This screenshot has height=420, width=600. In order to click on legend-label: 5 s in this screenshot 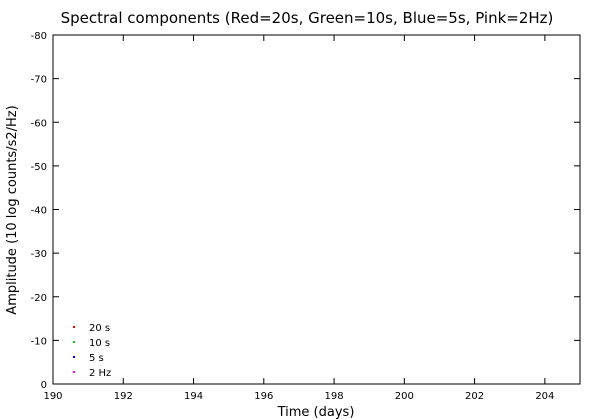, I will do `click(96, 358)`.